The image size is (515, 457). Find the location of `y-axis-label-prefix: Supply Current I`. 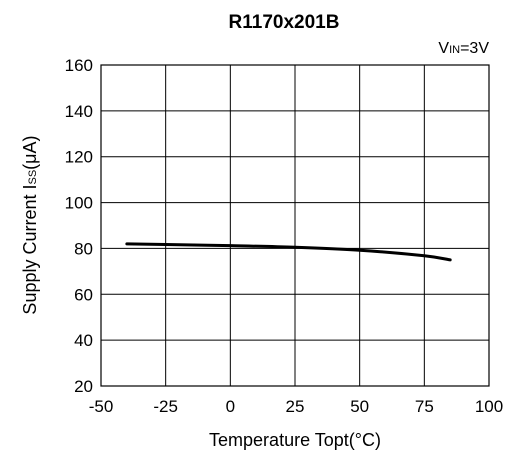

y-axis-label-prefix: Supply Current I is located at coordinates (30, 250).